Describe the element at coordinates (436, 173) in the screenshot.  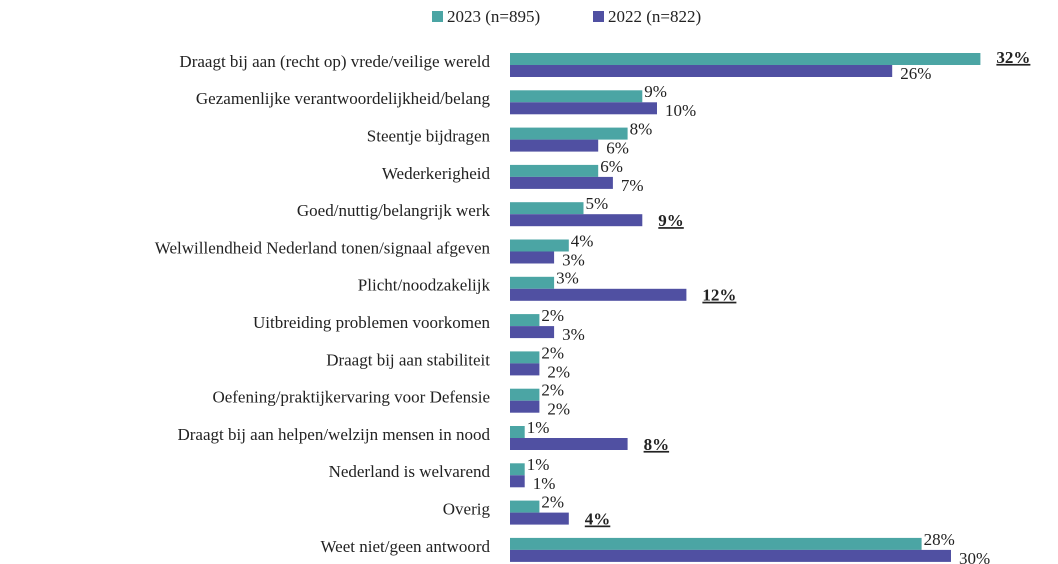
I see `category-label: Wederkerigheid` at that location.